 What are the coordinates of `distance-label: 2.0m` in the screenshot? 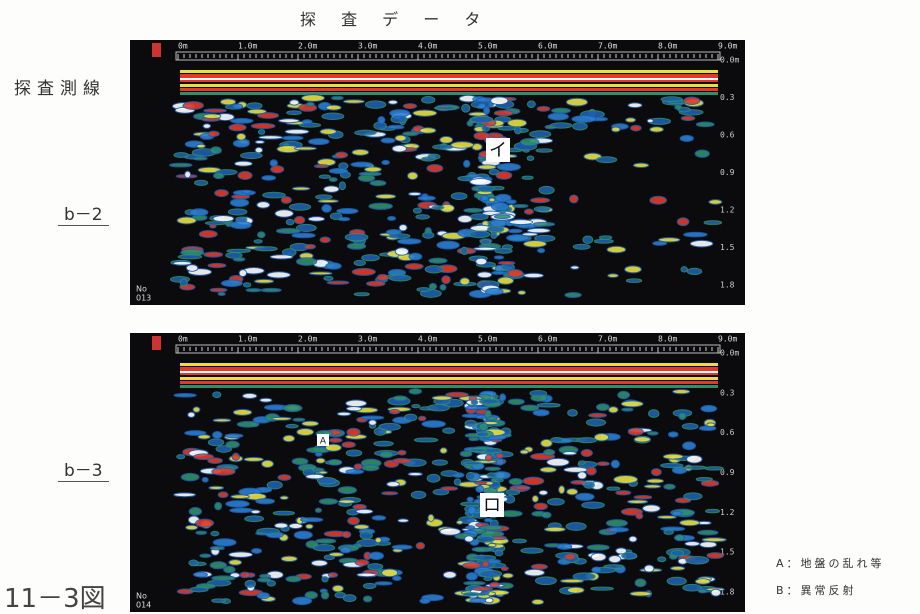 It's located at (307, 46).